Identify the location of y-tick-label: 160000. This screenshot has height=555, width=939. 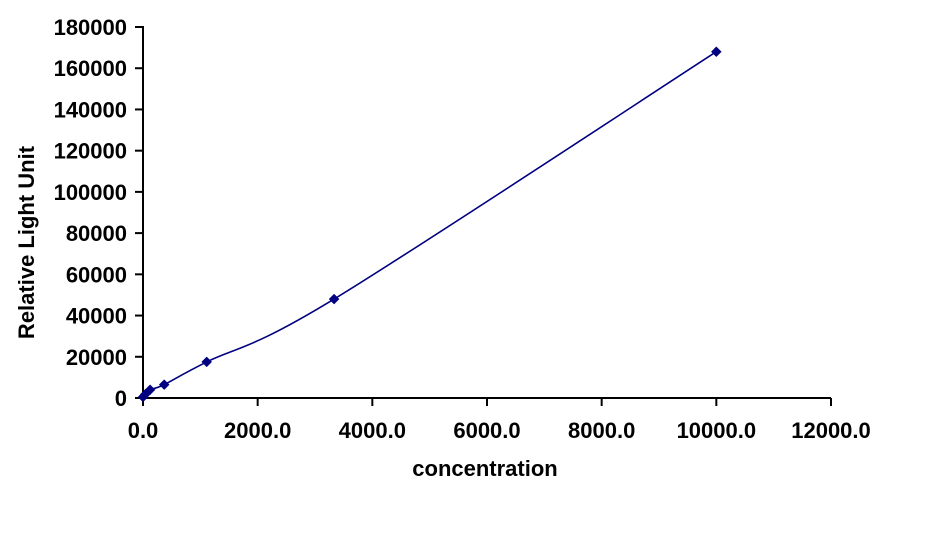
(90, 68).